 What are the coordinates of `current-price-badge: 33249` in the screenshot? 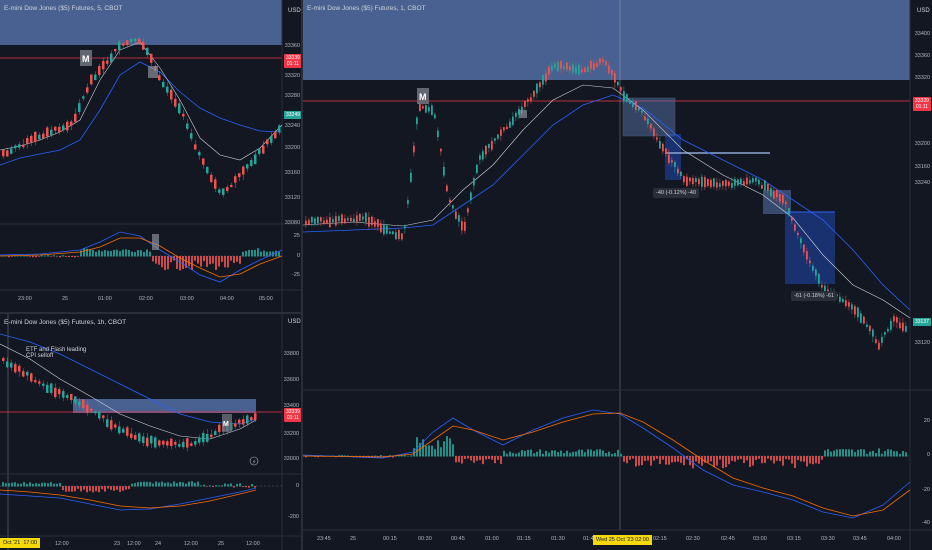 It's located at (293, 115).